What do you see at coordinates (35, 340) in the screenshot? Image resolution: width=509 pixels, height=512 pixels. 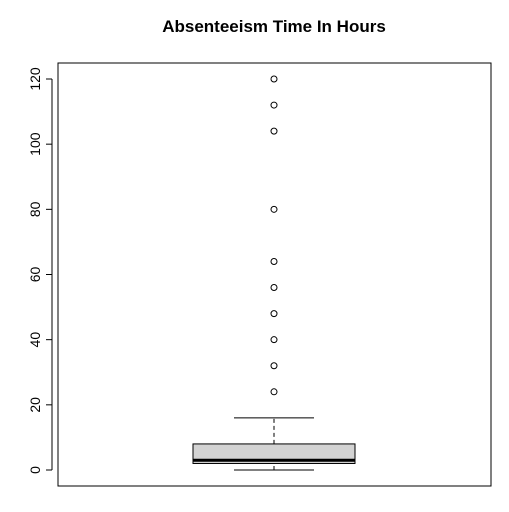 I see `y-tick-label: 40` at bounding box center [35, 340].